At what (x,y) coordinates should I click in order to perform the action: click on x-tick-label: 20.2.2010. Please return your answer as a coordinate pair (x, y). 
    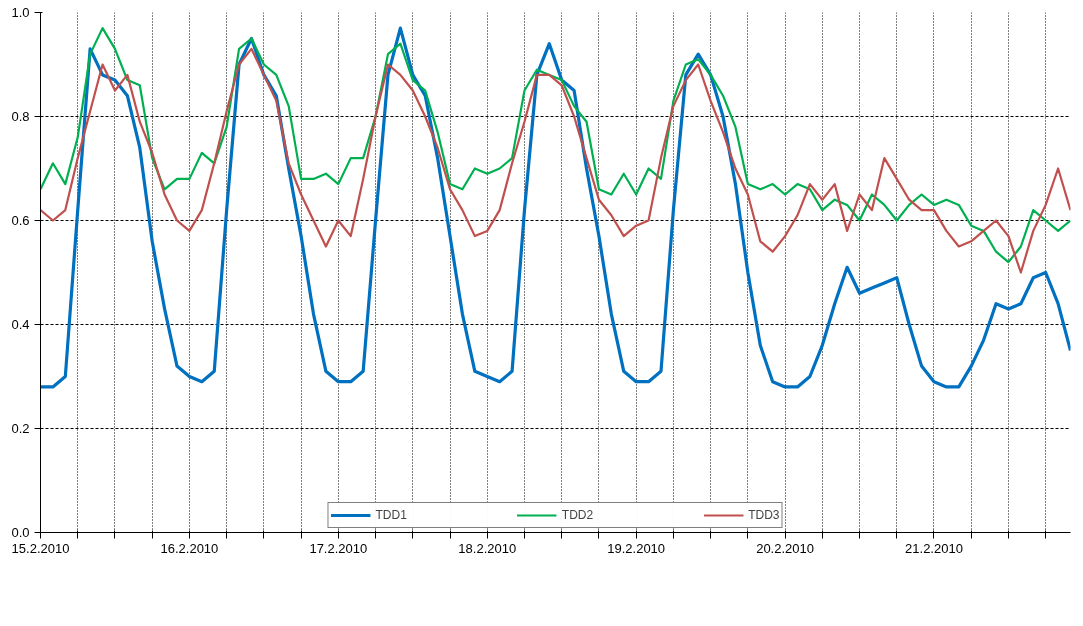
    Looking at the image, I should click on (785, 548).